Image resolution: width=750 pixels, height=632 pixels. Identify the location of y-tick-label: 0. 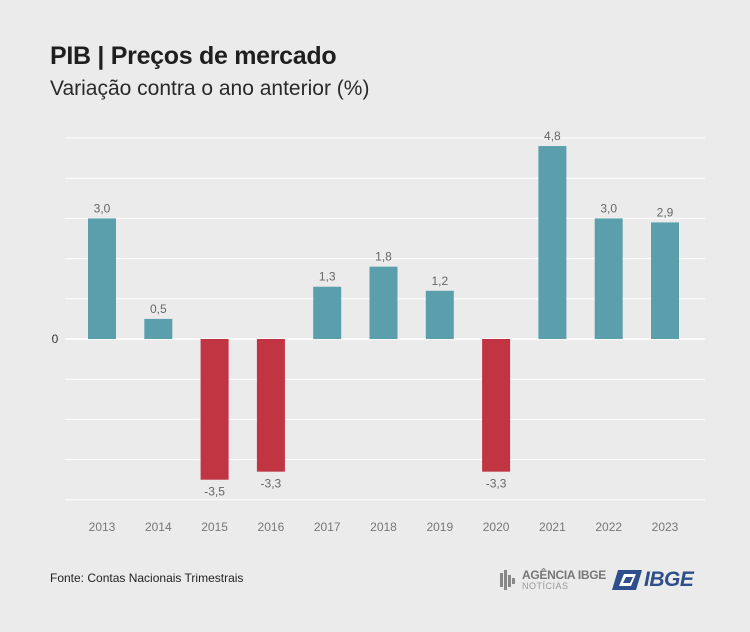
(55, 339).